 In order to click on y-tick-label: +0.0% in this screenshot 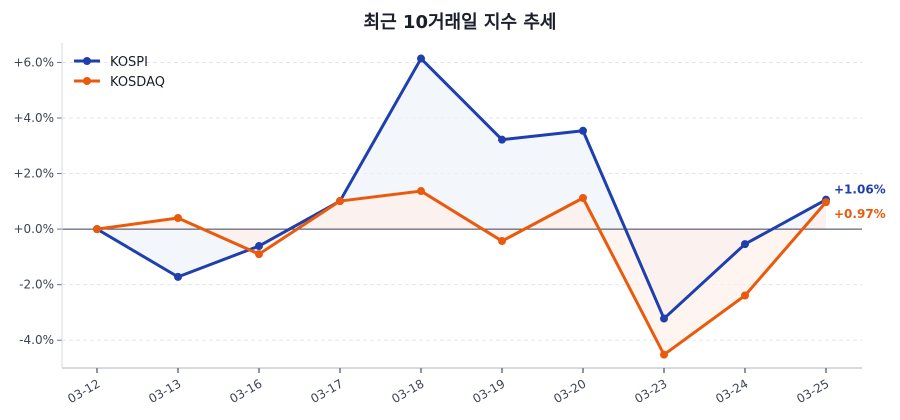, I will do `click(33, 229)`.